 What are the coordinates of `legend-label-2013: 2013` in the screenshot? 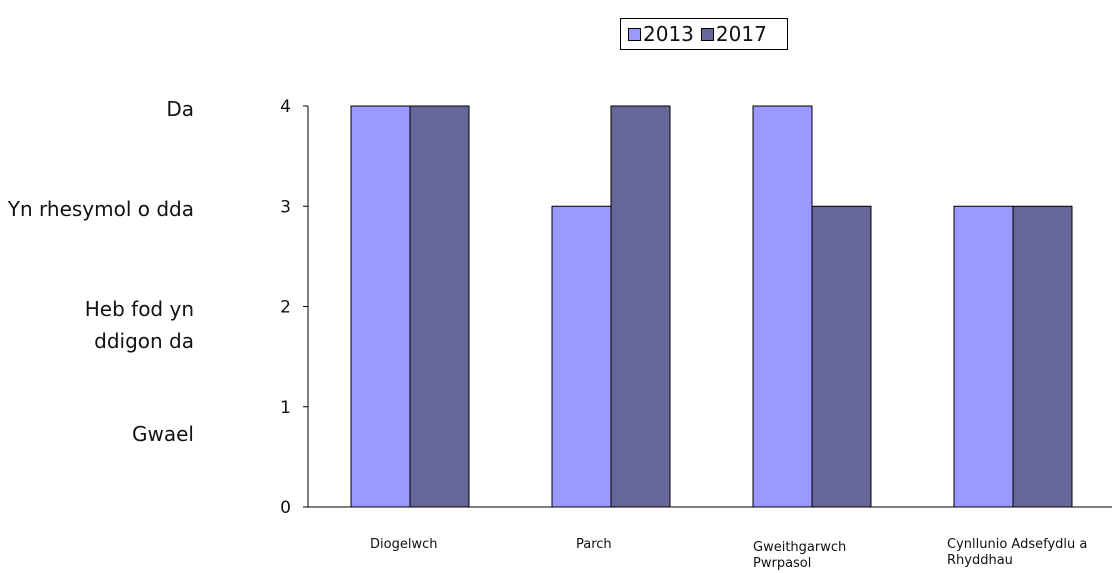 It's located at (668, 34).